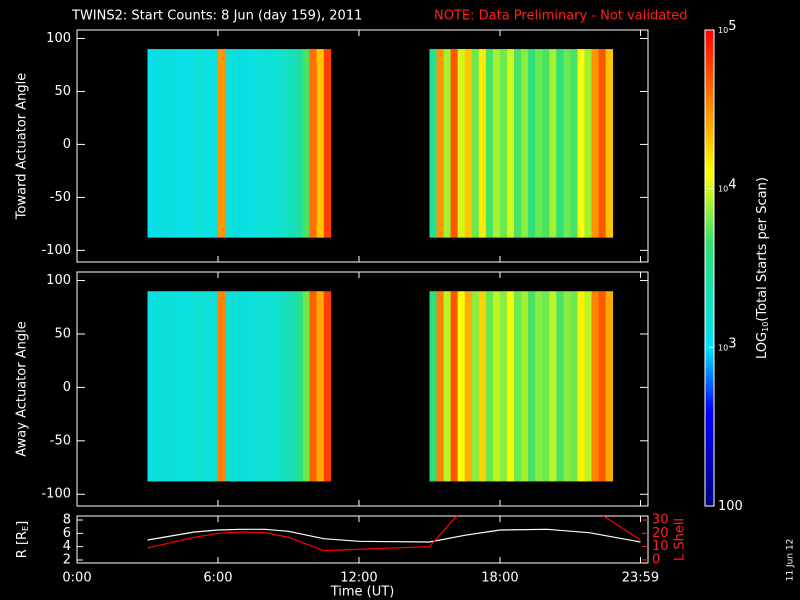  What do you see at coordinates (25, 528) in the screenshot?
I see `y-axis-title-sub: E` at bounding box center [25, 528].